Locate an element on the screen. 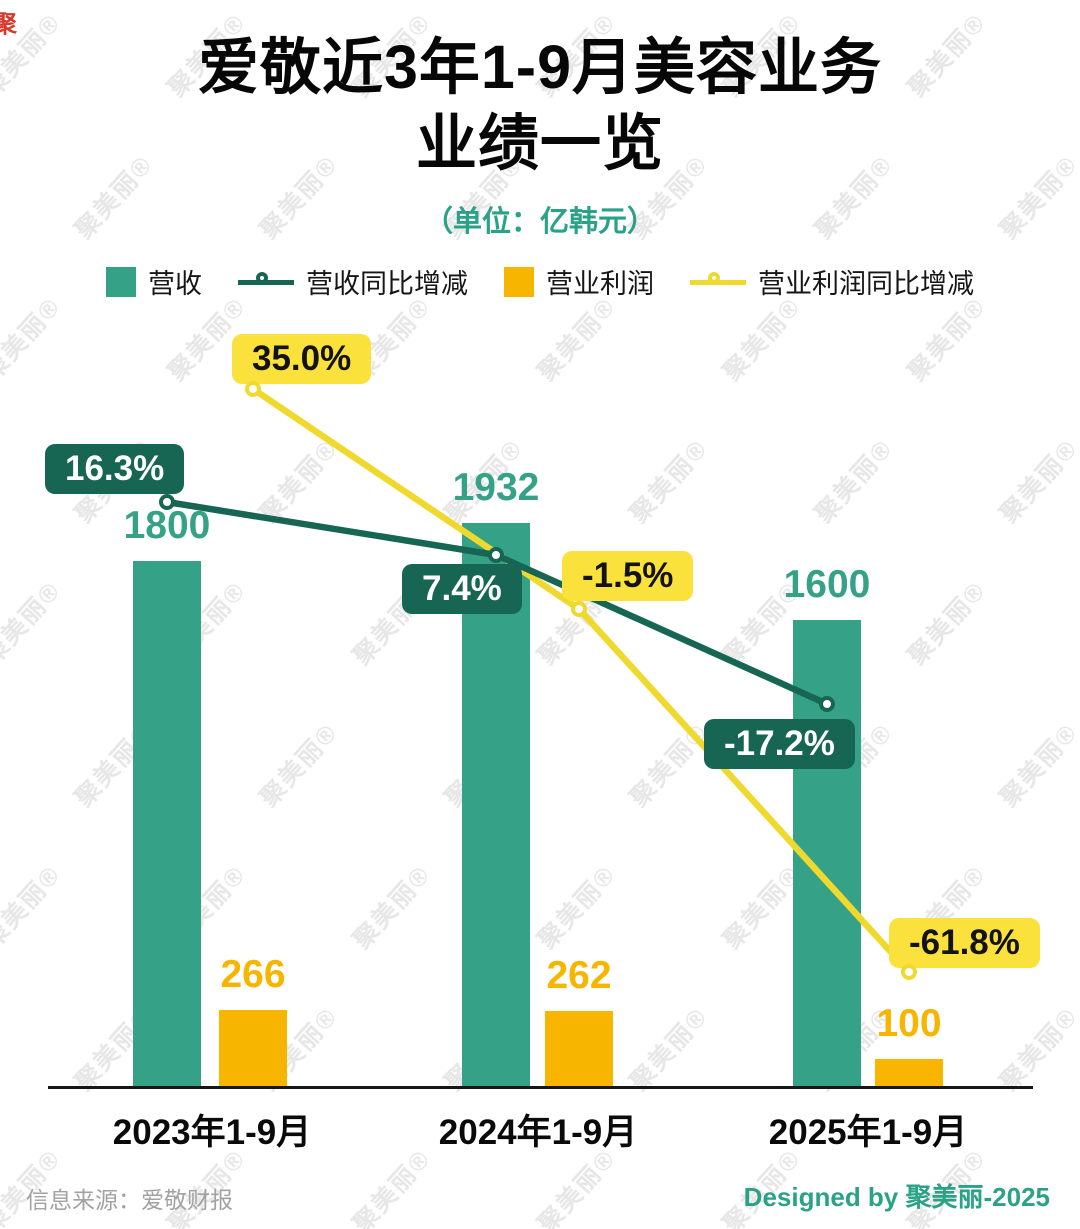  legend-item-profit-growth: 营业利润同比增减 is located at coordinates (832, 281).